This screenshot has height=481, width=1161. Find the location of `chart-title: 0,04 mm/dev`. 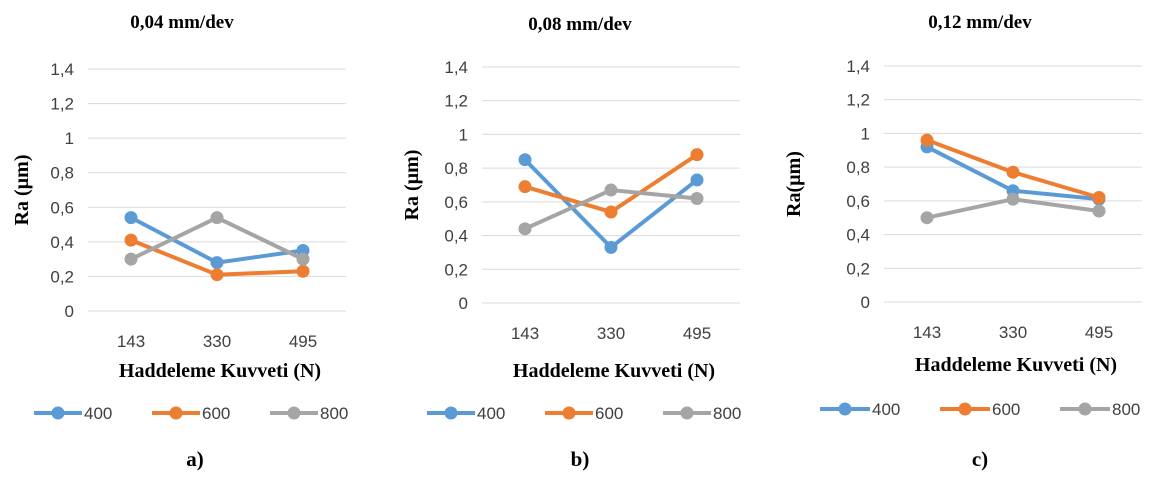

chart-title: 0,04 mm/dev is located at coordinates (182, 22).